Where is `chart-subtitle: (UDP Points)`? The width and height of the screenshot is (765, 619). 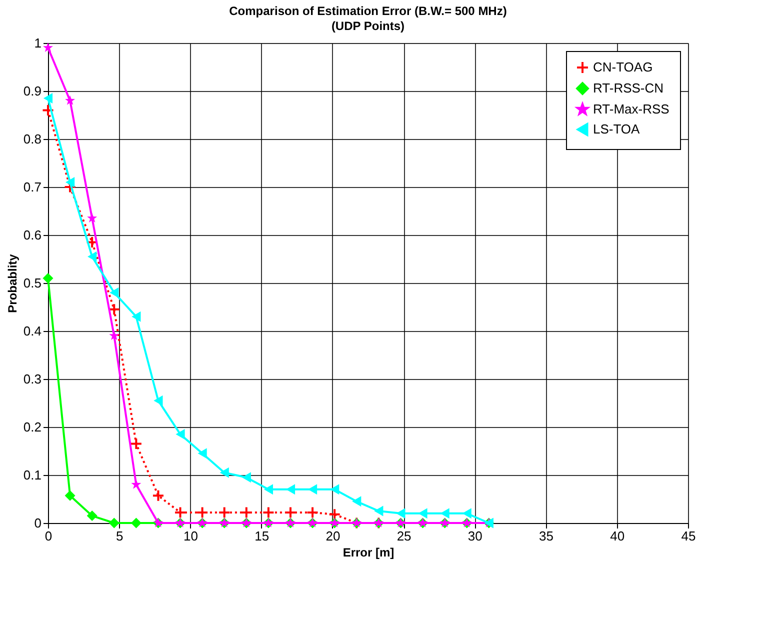
chart-subtitle: (UDP Points) is located at coordinates (368, 26).